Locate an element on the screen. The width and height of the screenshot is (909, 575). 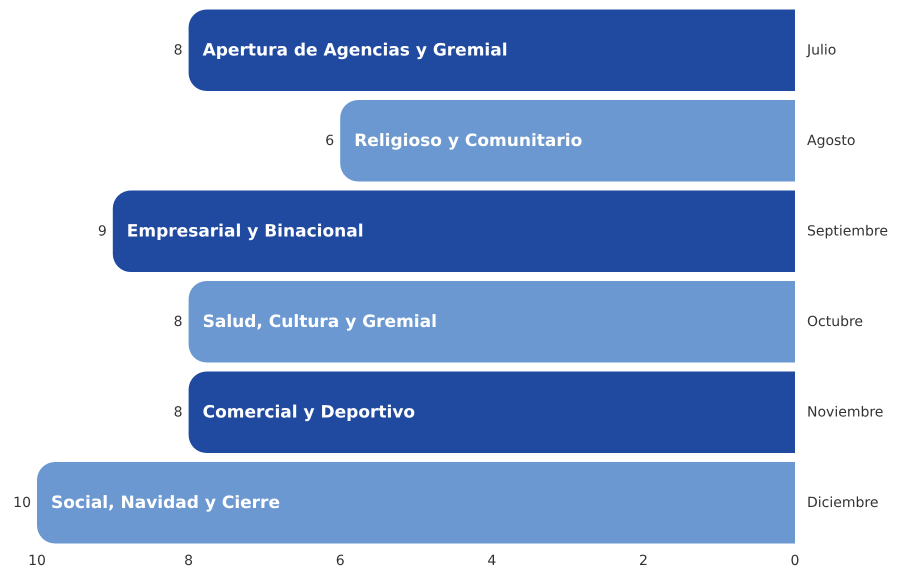
annotation: Comercial y Deportivo is located at coordinates (309, 412).